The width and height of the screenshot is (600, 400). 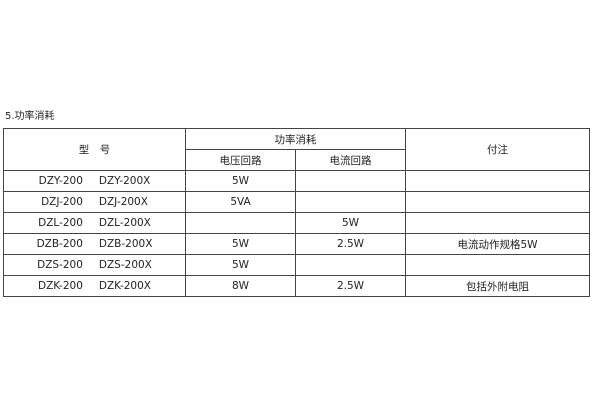 I want to click on table-row: DZB-200 DZB-200X 5W 2.5W 电流动作规格5W, so click(x=296, y=244).